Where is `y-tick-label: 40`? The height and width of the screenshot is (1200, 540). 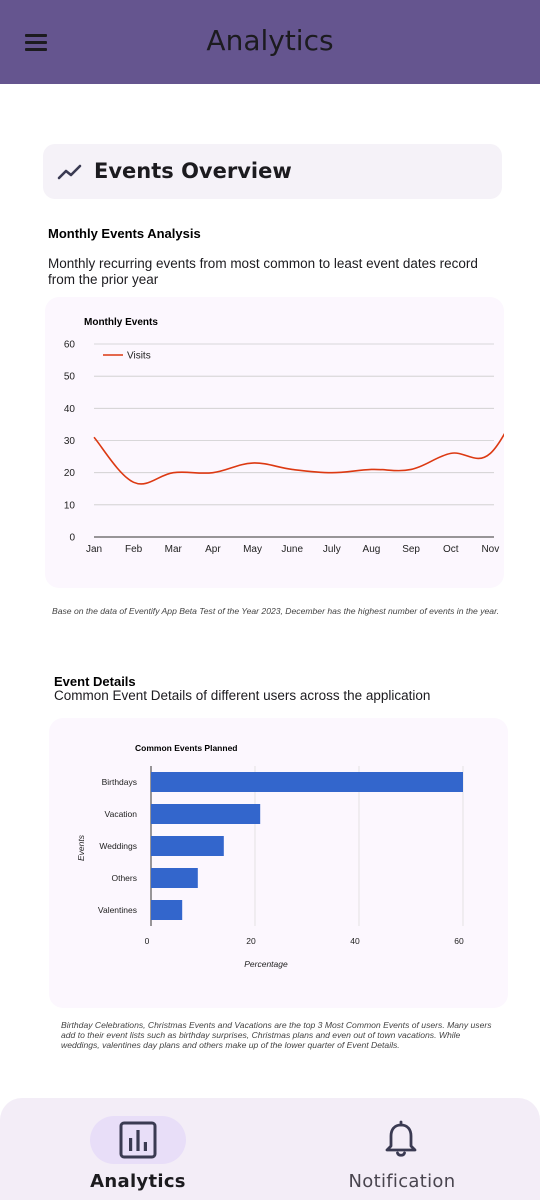
y-tick-label: 40 is located at coordinates (70, 409).